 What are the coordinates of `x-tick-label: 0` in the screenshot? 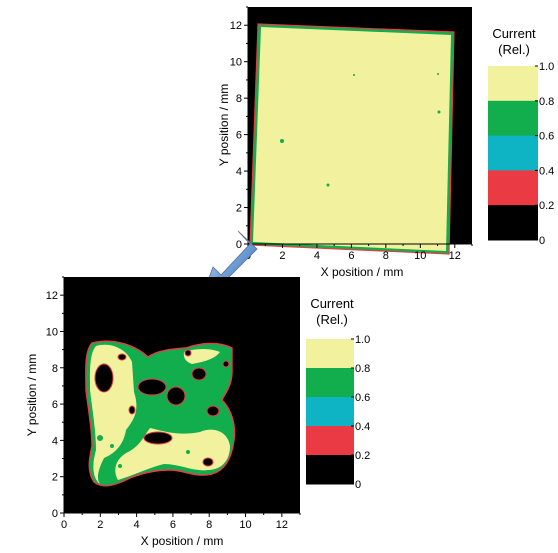 It's located at (64, 525).